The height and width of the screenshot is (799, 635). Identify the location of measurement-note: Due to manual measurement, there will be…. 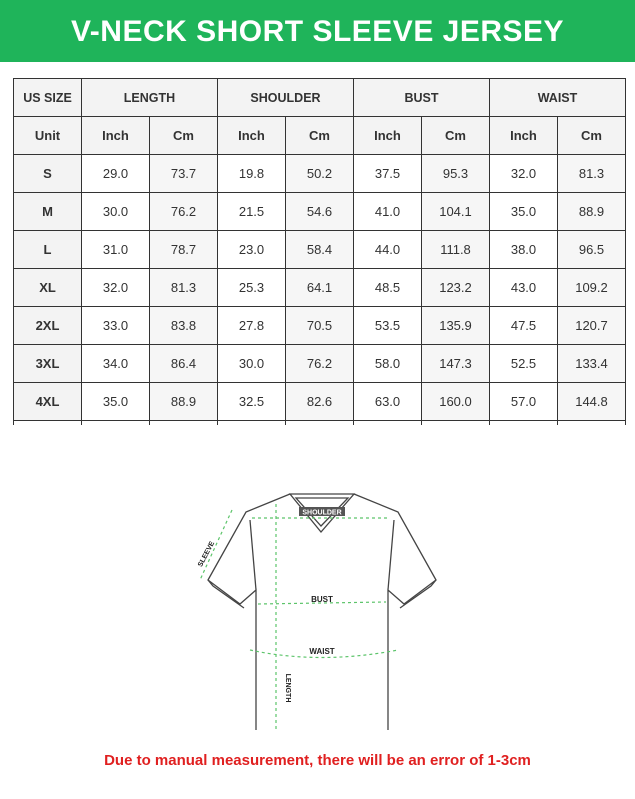
(317, 760).